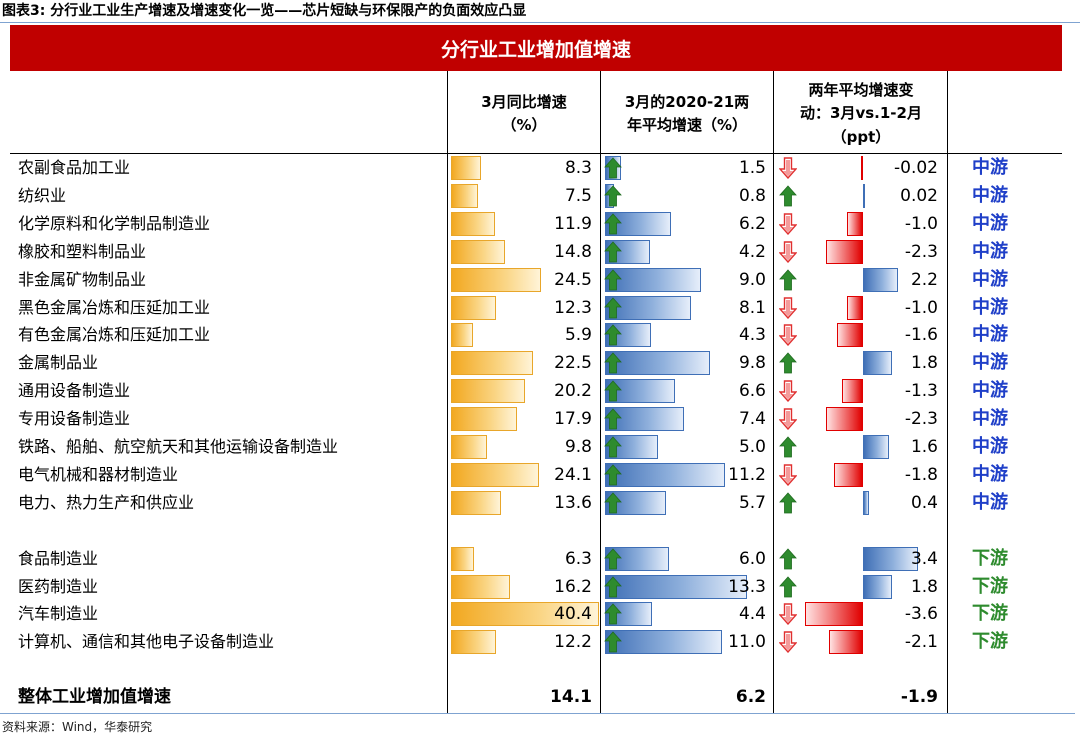  What do you see at coordinates (578, 195) in the screenshot?
I see `yoy-value: 7.5` at bounding box center [578, 195].